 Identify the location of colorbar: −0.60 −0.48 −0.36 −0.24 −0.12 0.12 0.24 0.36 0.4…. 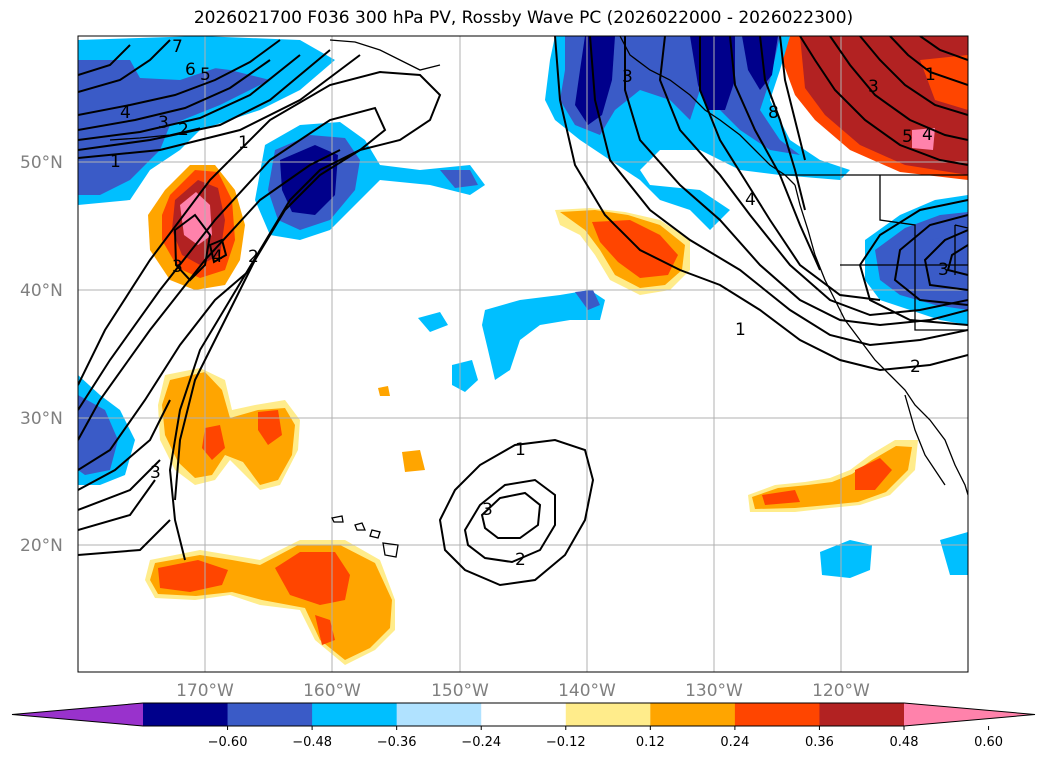
(523, 726).